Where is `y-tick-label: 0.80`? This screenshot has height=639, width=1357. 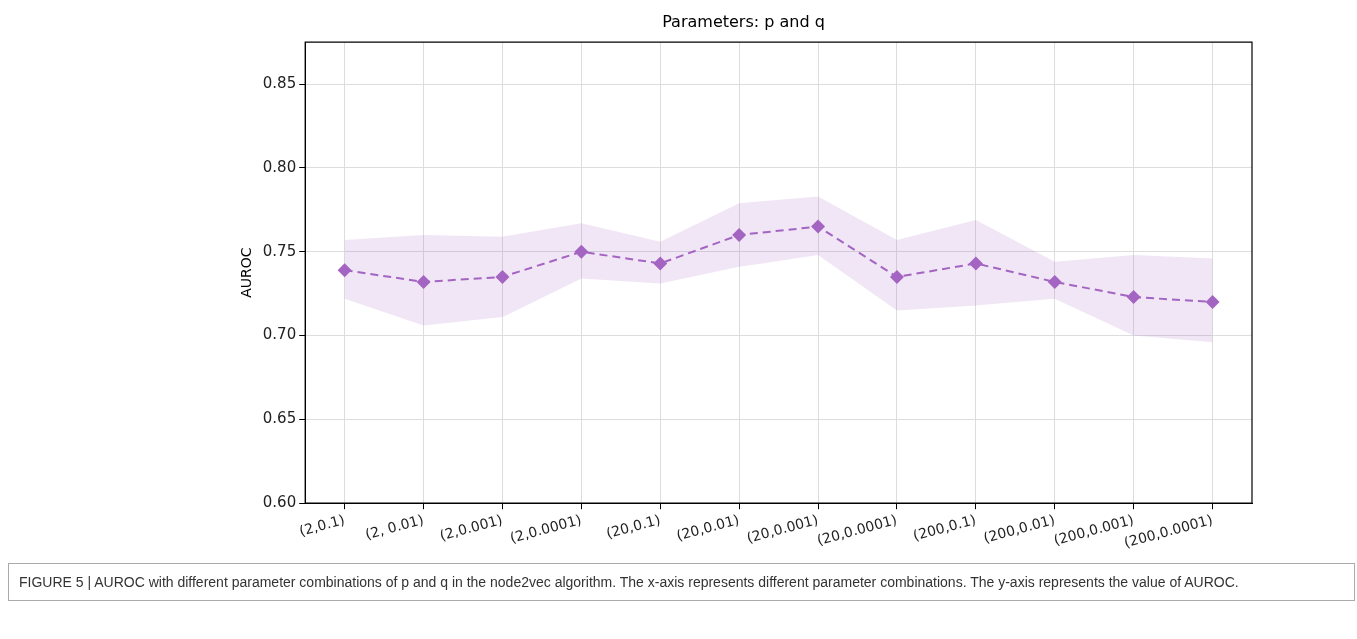
y-tick-label: 0.80 is located at coordinates (279, 166).